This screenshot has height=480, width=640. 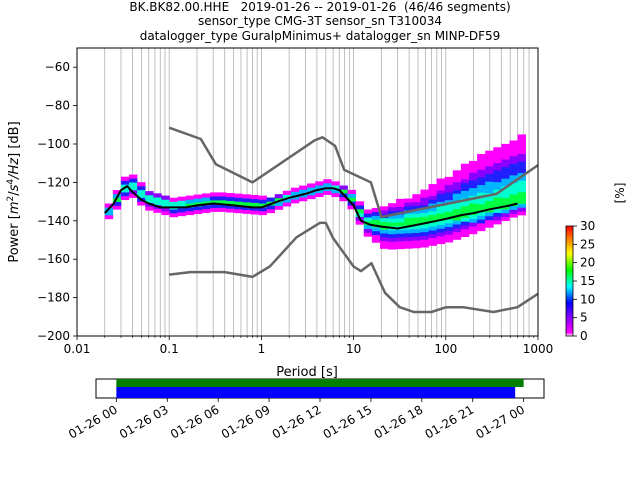 What do you see at coordinates (320, 21) in the screenshot?
I see `chart-title-line-2: sensor_type CMG-3T sensor_sn T310034` at bounding box center [320, 21].